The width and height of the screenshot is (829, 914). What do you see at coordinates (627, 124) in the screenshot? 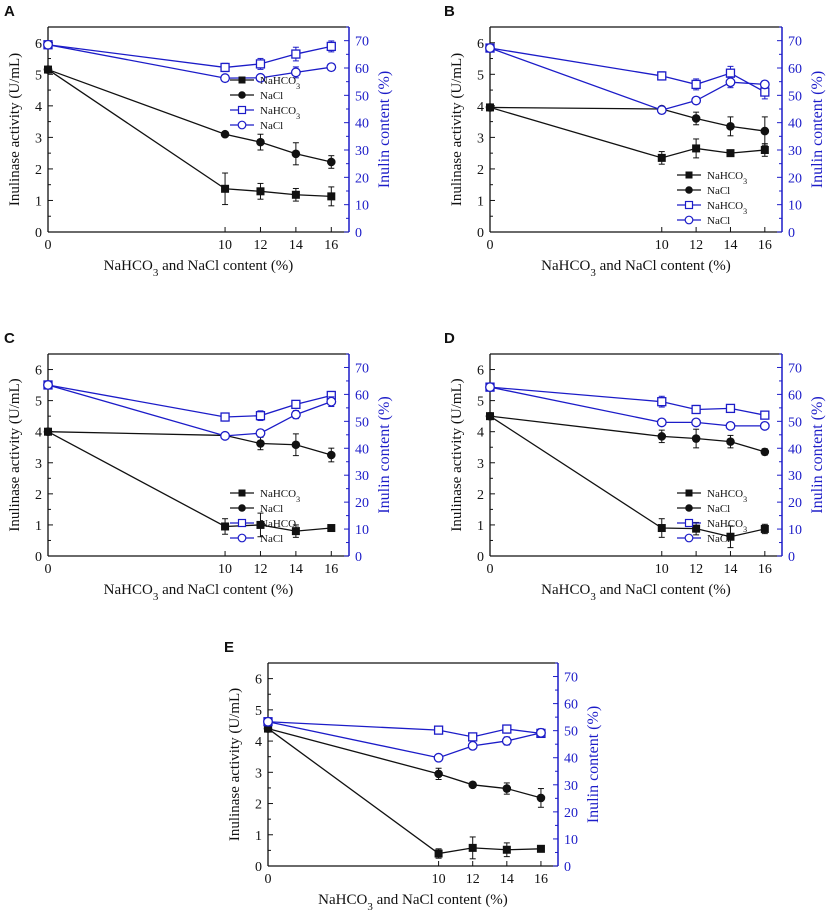
I see `series-circle-filled` at bounding box center [627, 124].